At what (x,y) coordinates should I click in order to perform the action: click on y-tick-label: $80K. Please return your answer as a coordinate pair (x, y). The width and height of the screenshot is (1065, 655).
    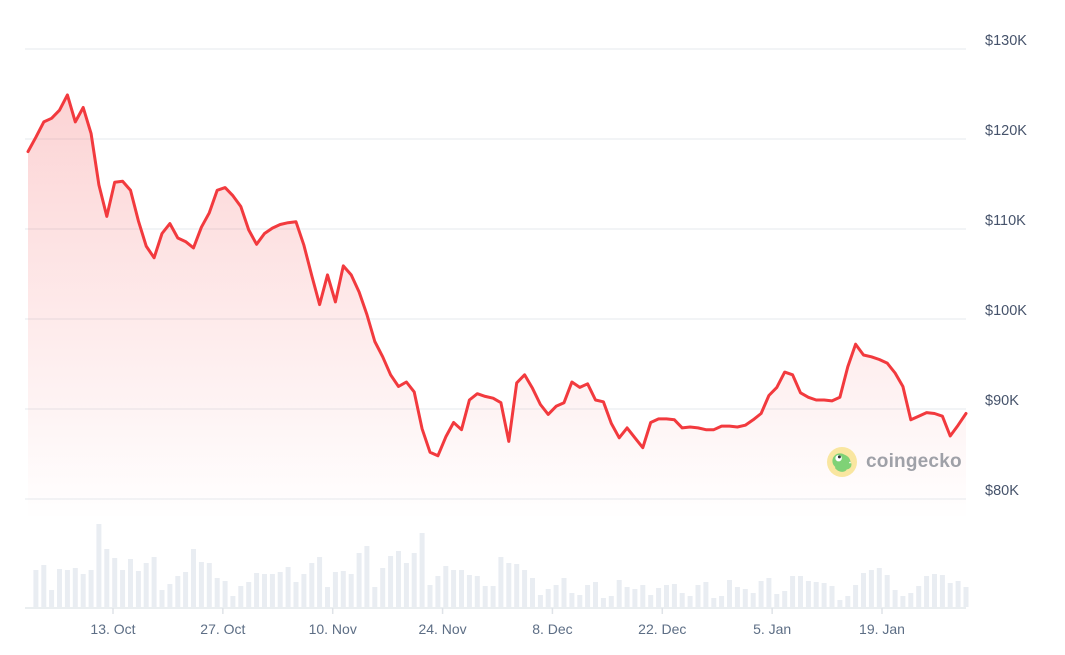
    Looking at the image, I should click on (1002, 491).